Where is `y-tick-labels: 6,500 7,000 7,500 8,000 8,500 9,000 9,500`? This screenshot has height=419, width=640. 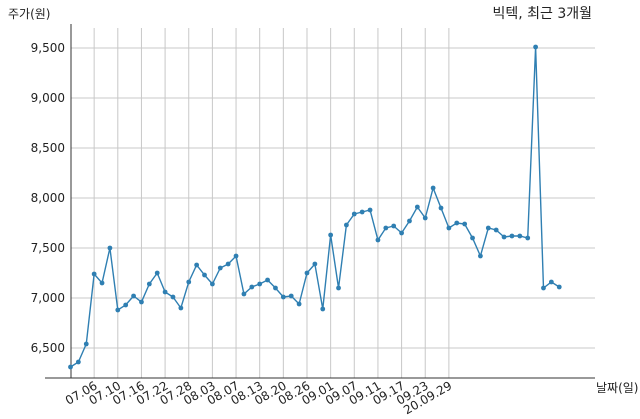 y-tick-labels: 6,500 7,000 7,500 8,000 8,500 9,000 9,500 is located at coordinates (48, 198).